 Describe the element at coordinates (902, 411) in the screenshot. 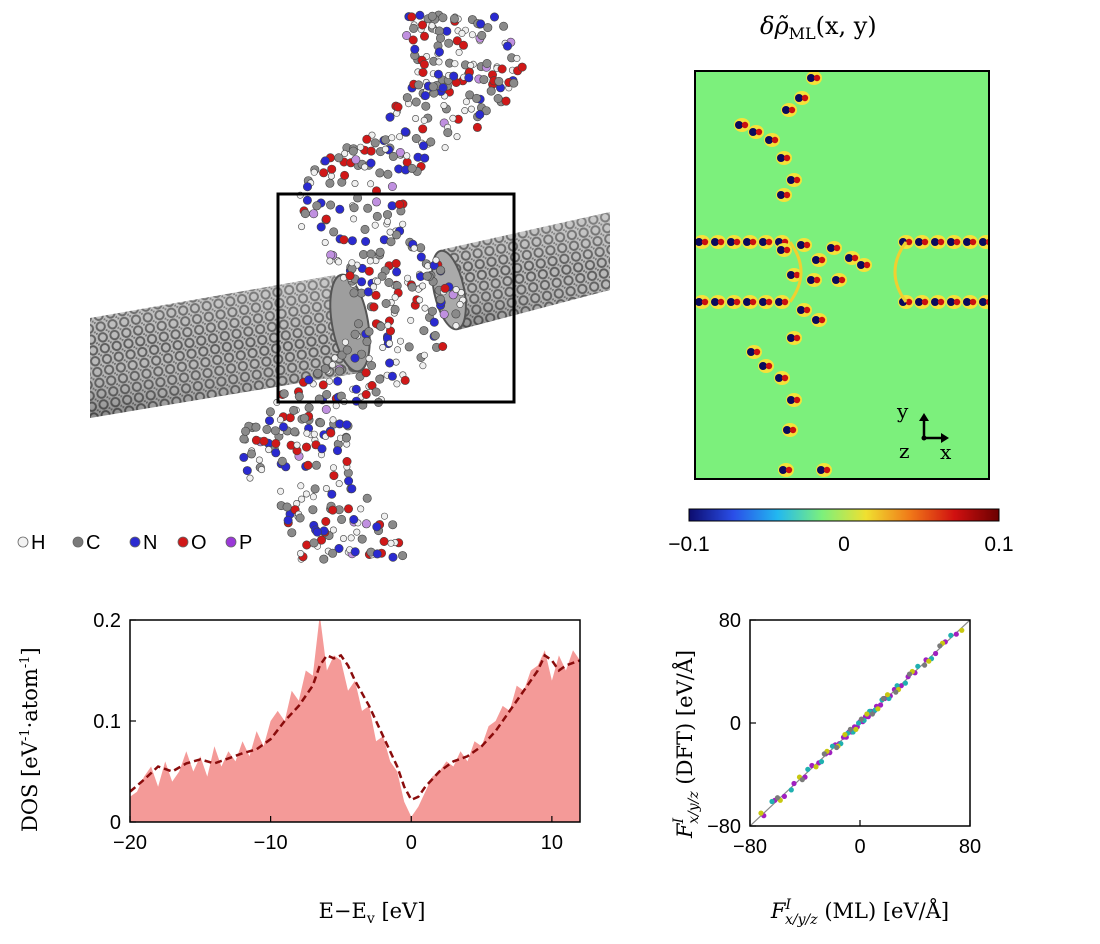

I see `axis-label-y: y` at that location.